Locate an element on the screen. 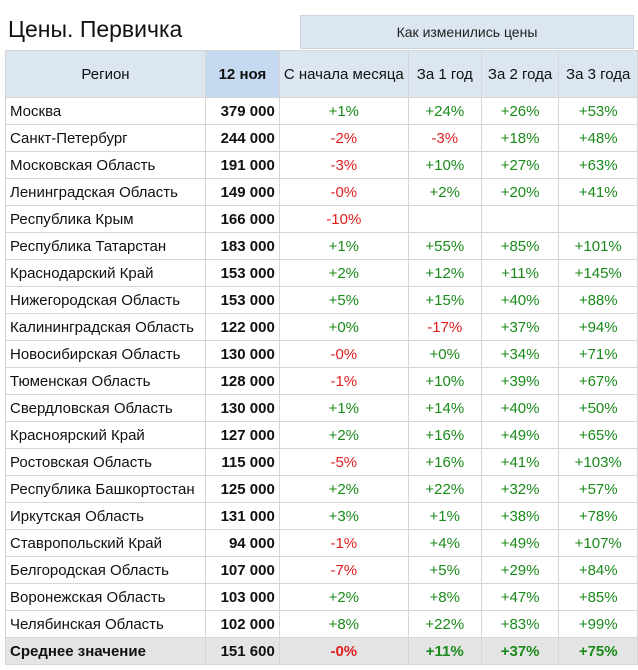  region-cell: Челябинская Область is located at coordinates (105, 624).